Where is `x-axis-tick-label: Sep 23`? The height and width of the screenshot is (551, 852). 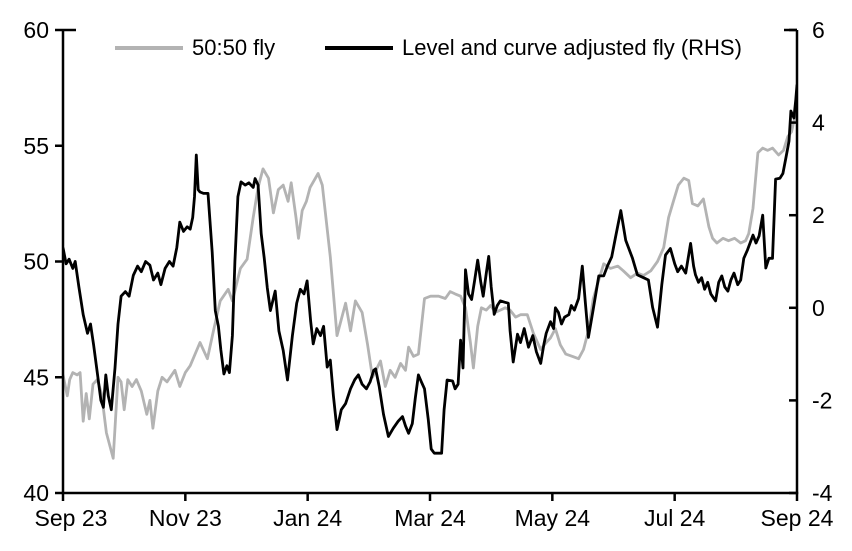
x-axis-tick-label: Sep 23 is located at coordinates (71, 518).